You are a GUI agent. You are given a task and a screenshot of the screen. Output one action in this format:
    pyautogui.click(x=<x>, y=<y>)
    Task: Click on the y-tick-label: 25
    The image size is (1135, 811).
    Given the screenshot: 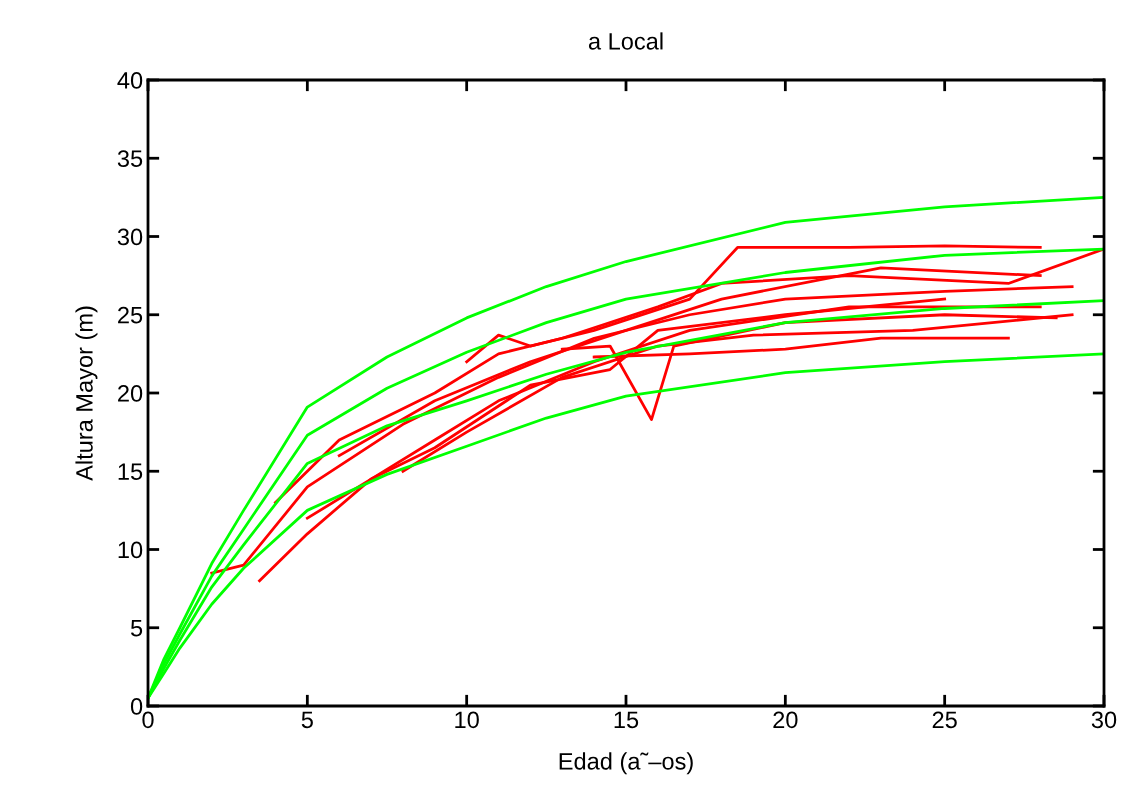 What is the action you would take?
    pyautogui.click(x=130, y=315)
    